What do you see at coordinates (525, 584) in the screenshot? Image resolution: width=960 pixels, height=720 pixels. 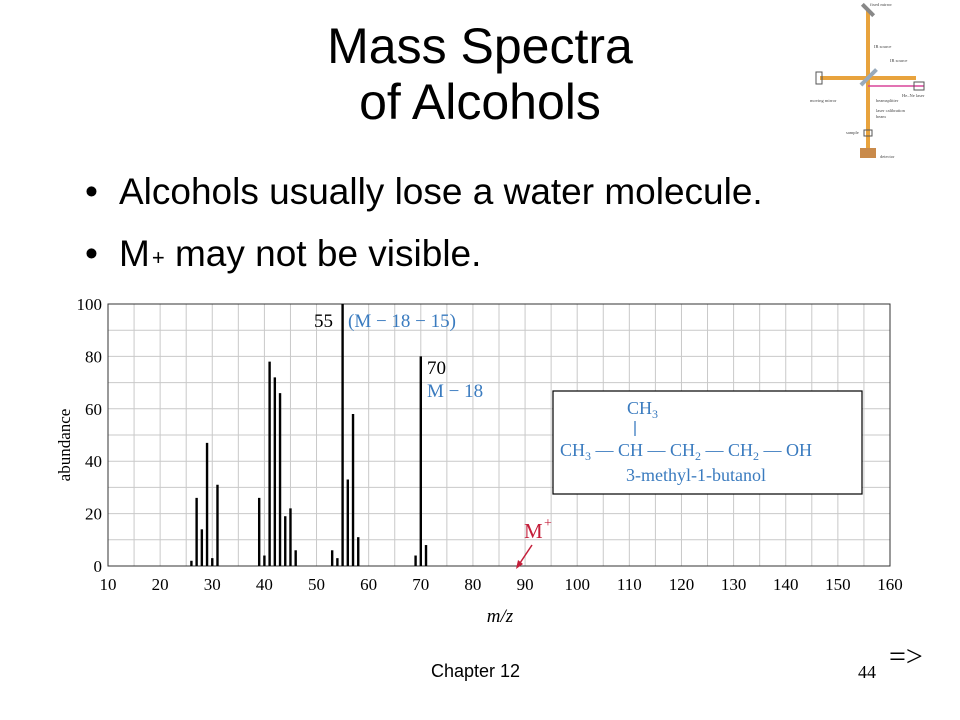 I see `x-tick-label: 90` at bounding box center [525, 584].